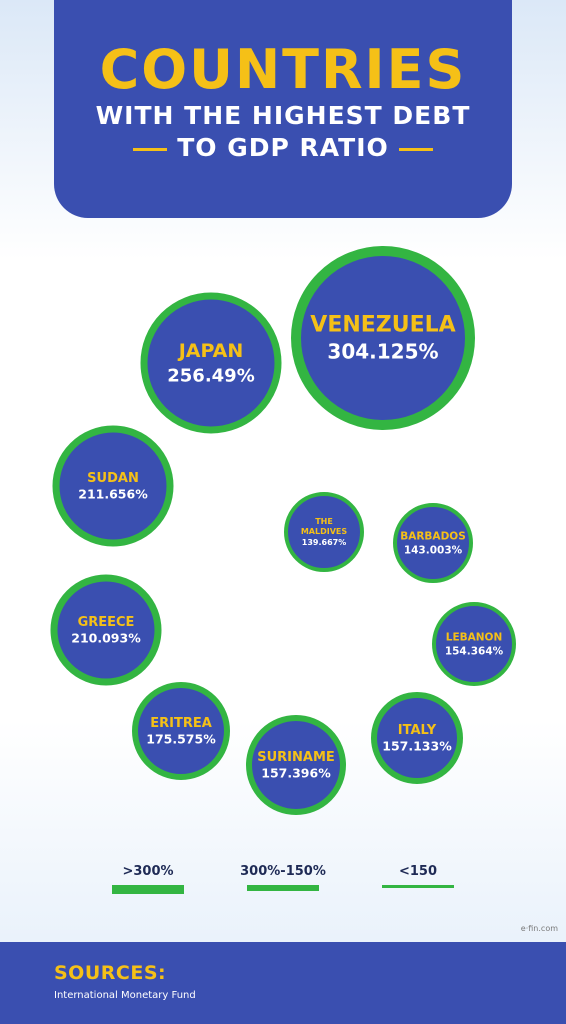  I want to click on watermark: e·fin.com, so click(539, 928).